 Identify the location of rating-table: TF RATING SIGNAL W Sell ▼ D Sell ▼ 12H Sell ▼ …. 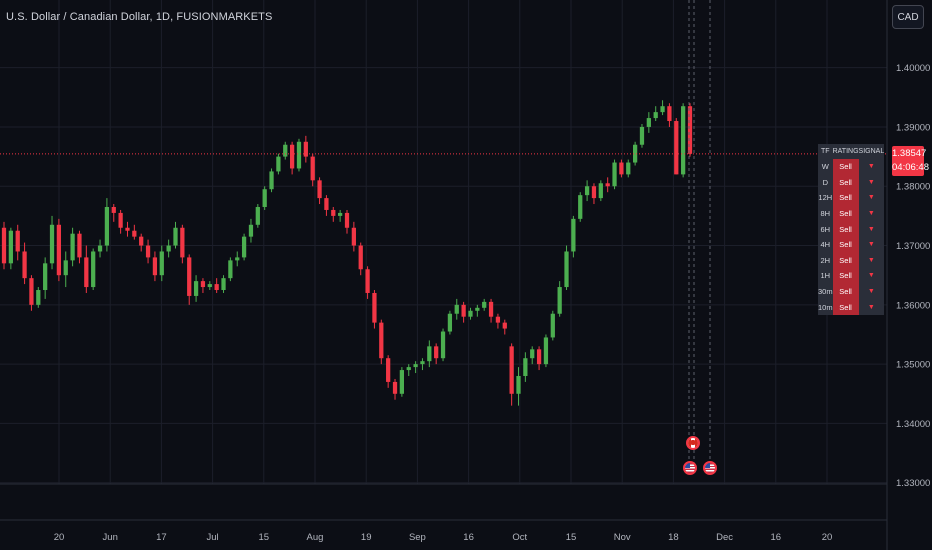
(851, 229).